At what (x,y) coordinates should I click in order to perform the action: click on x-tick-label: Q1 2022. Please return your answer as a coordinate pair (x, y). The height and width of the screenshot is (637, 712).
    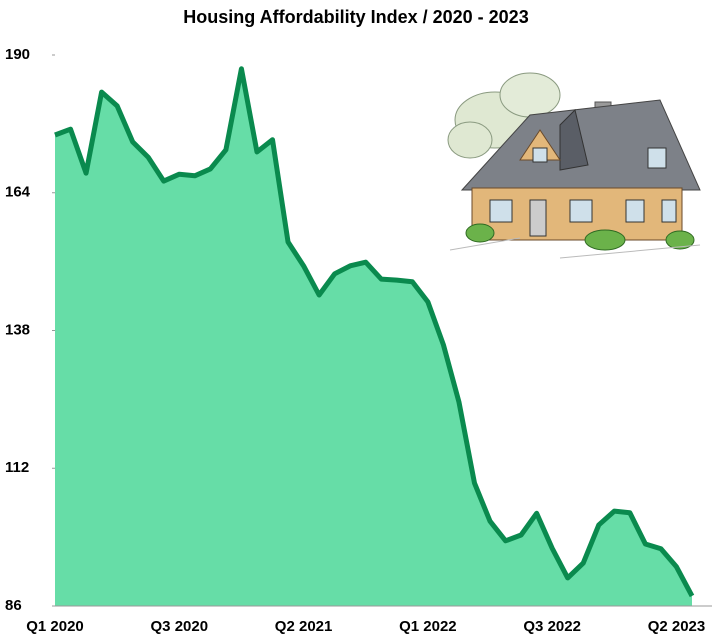
    Looking at the image, I should click on (428, 626).